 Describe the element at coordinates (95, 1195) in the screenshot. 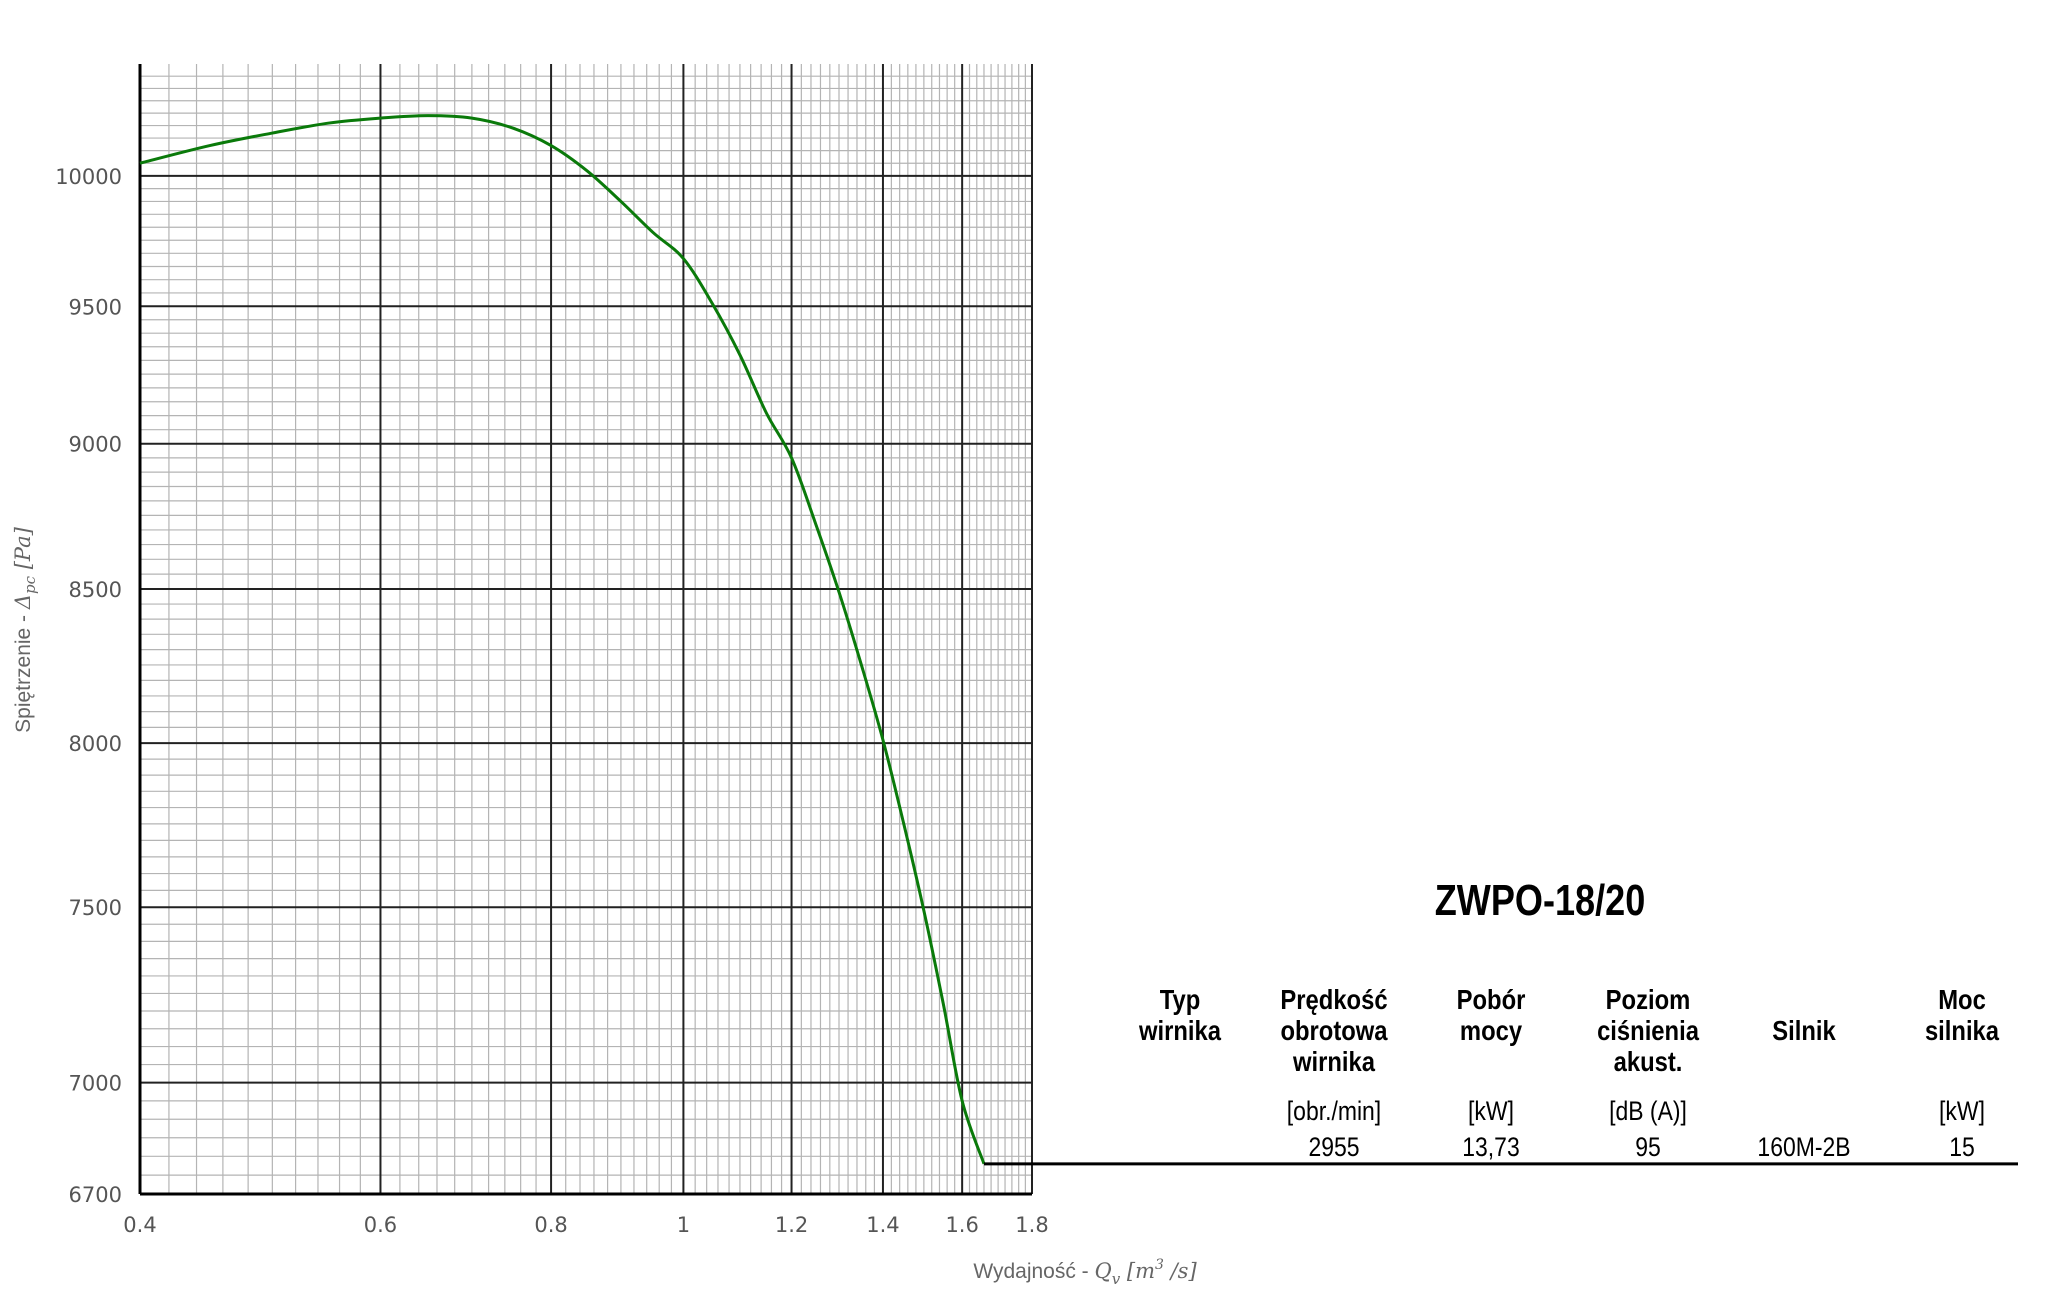

I see `y-tick-label: 6700` at that location.